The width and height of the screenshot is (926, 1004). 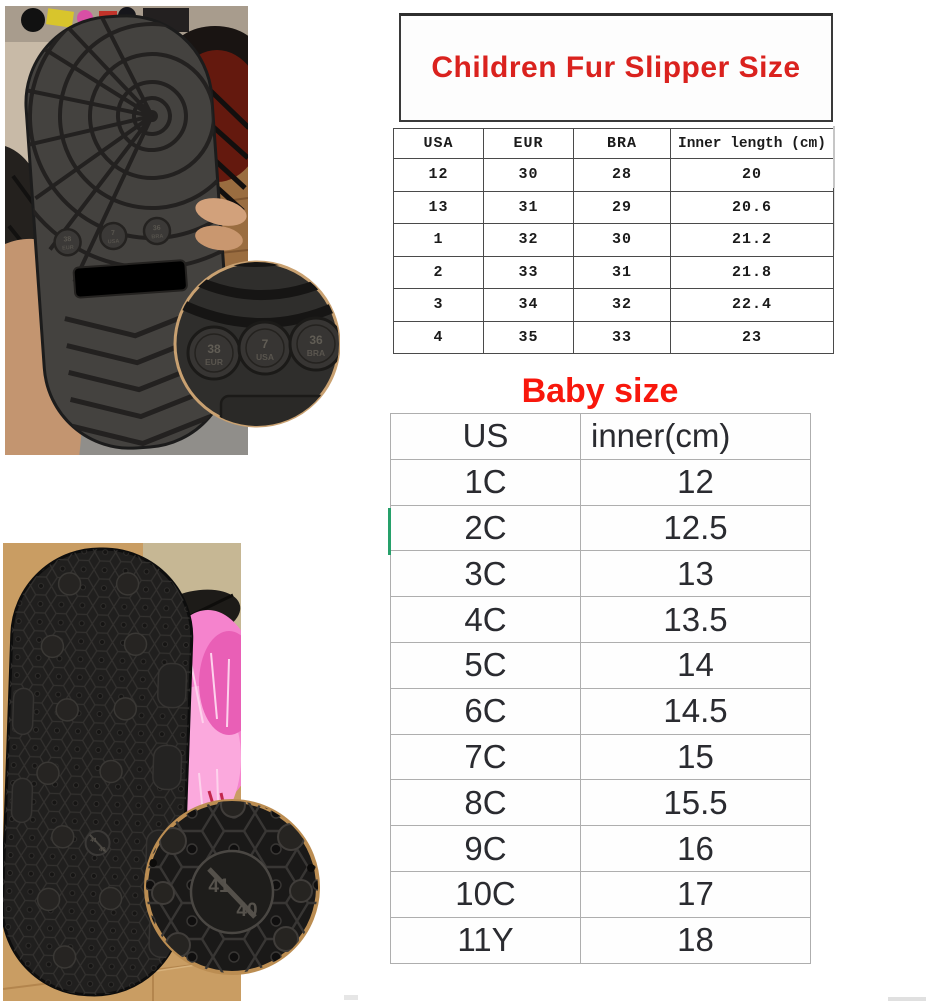 I want to click on cell: 22.4, so click(x=752, y=305).